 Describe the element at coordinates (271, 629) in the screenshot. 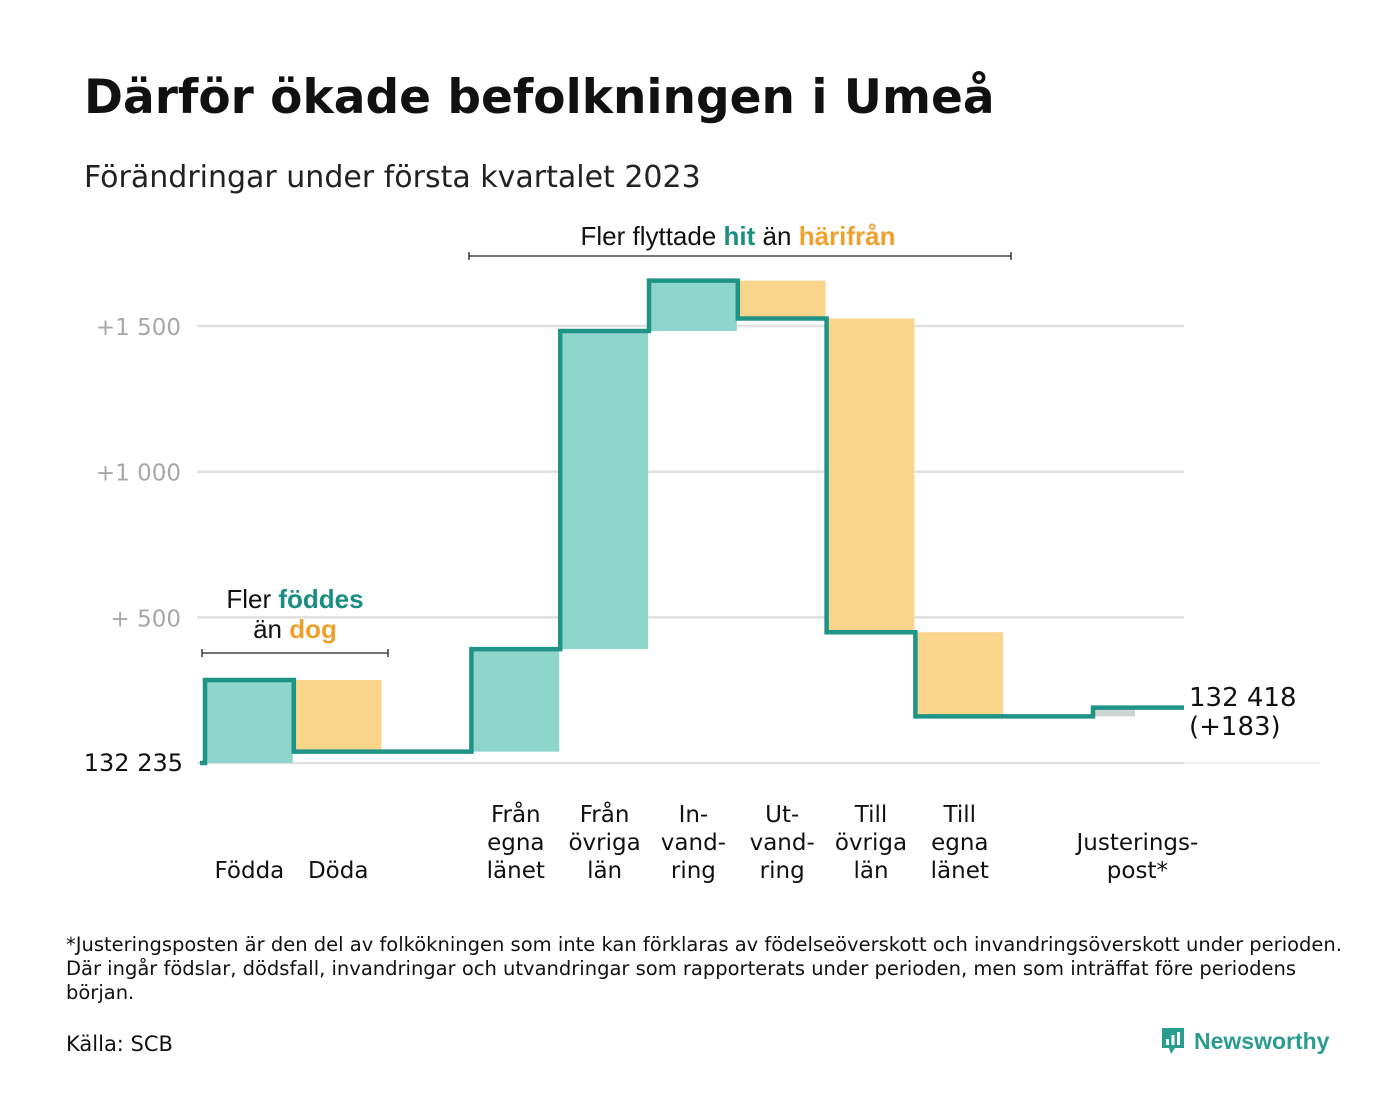

I see `deaths-annotation-prefix: än` at that location.